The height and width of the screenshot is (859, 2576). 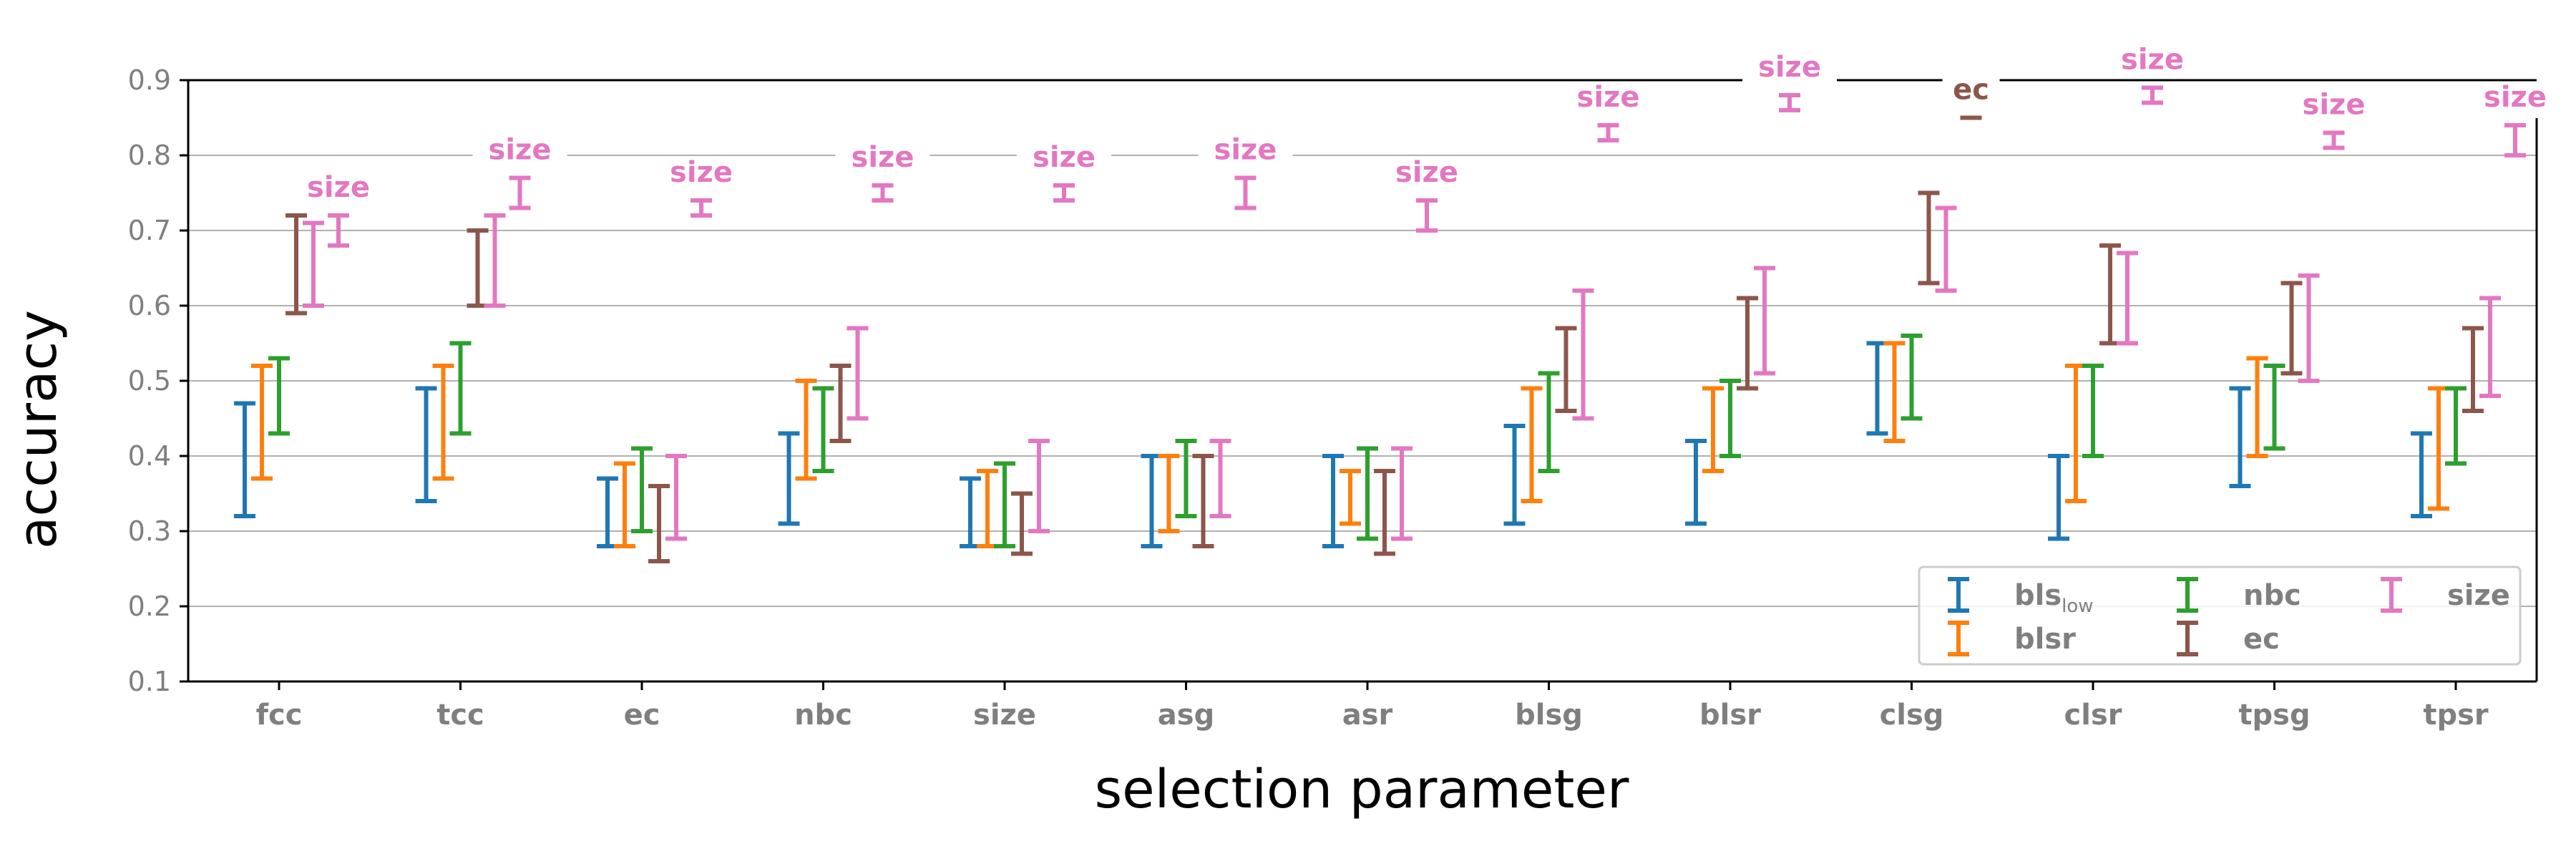 I want to click on x-tick-label: blsr, so click(x=1730, y=715).